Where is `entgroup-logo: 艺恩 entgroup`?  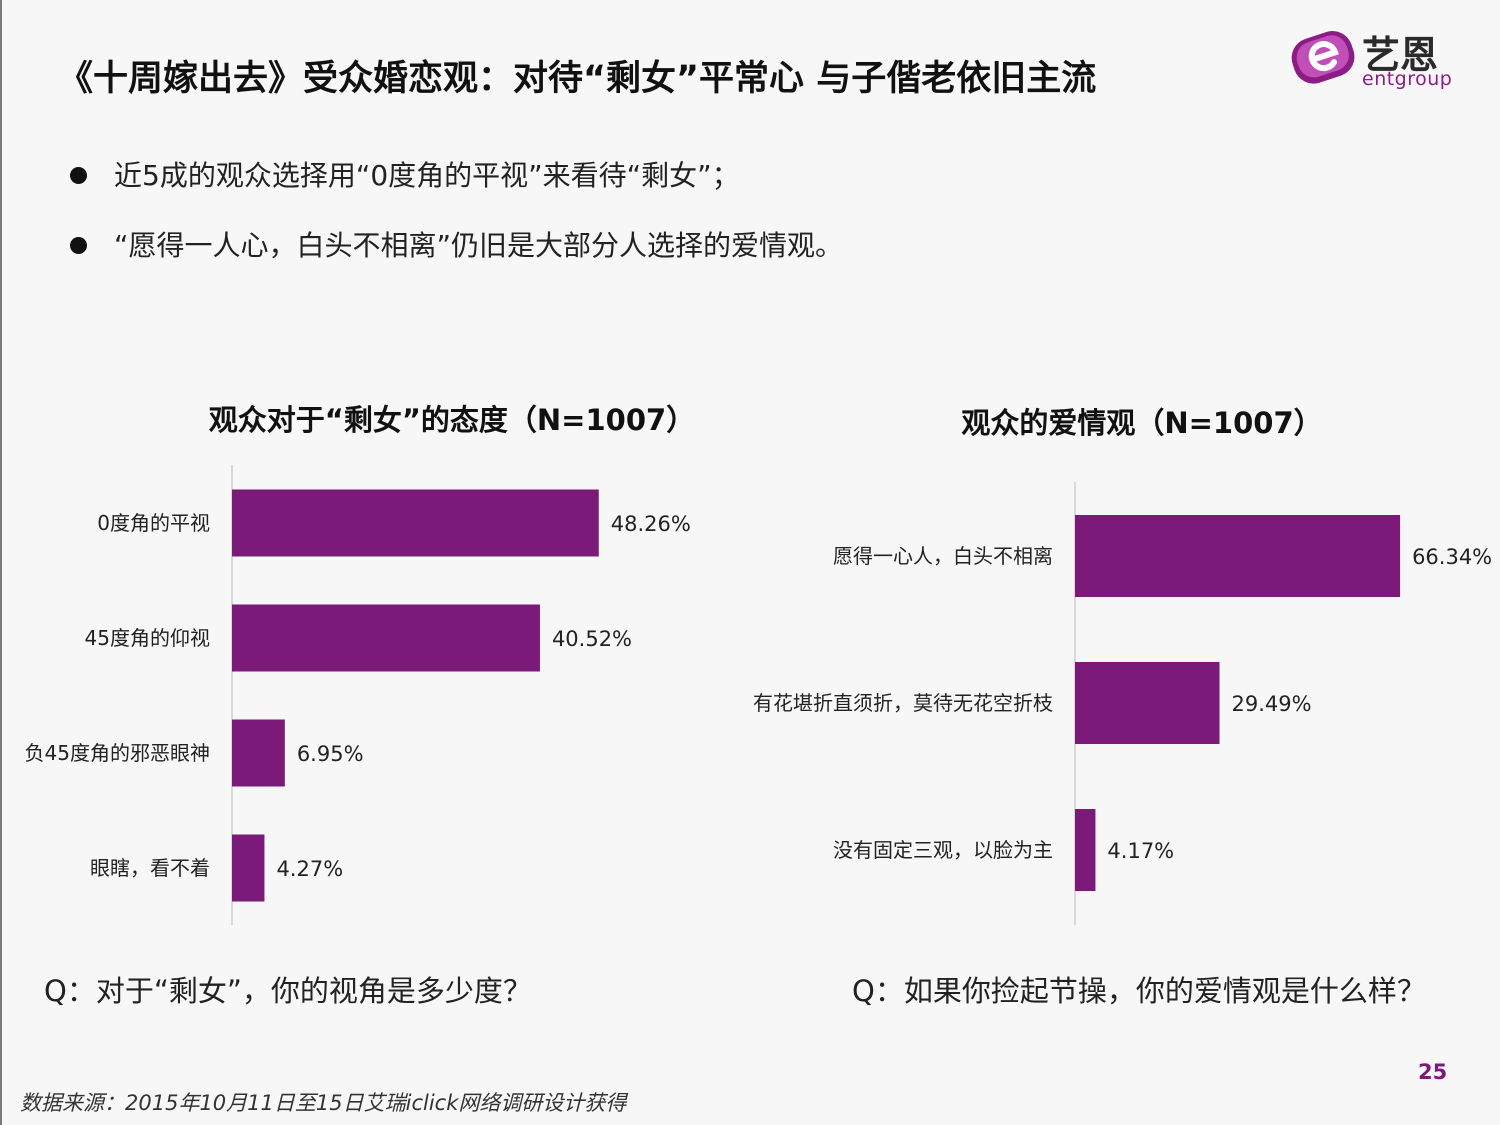
entgroup-logo: 艺恩 entgroup is located at coordinates (1373, 61).